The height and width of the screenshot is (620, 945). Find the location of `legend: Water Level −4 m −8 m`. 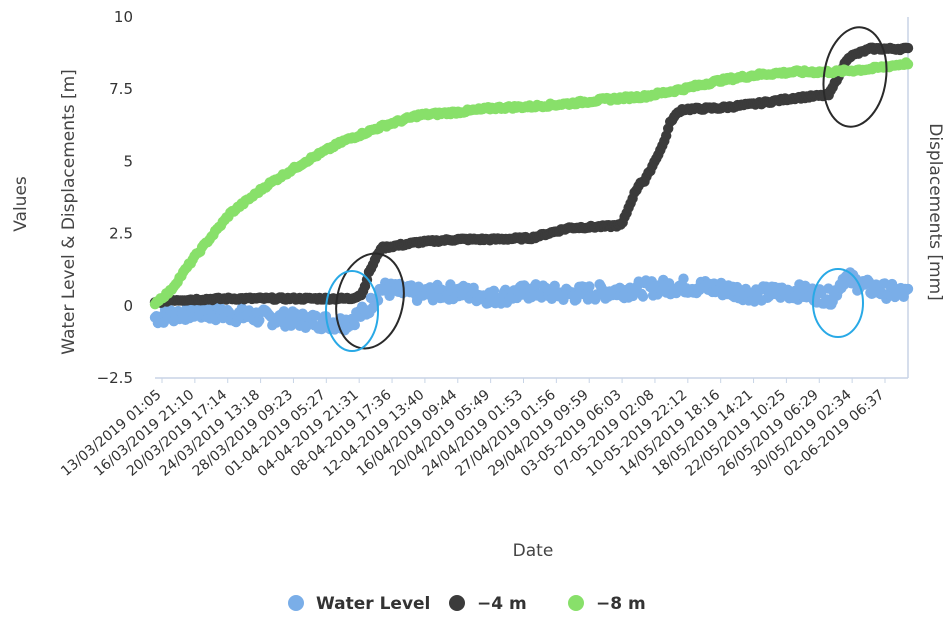

legend: Water Level −4 m −8 m is located at coordinates (467, 604).